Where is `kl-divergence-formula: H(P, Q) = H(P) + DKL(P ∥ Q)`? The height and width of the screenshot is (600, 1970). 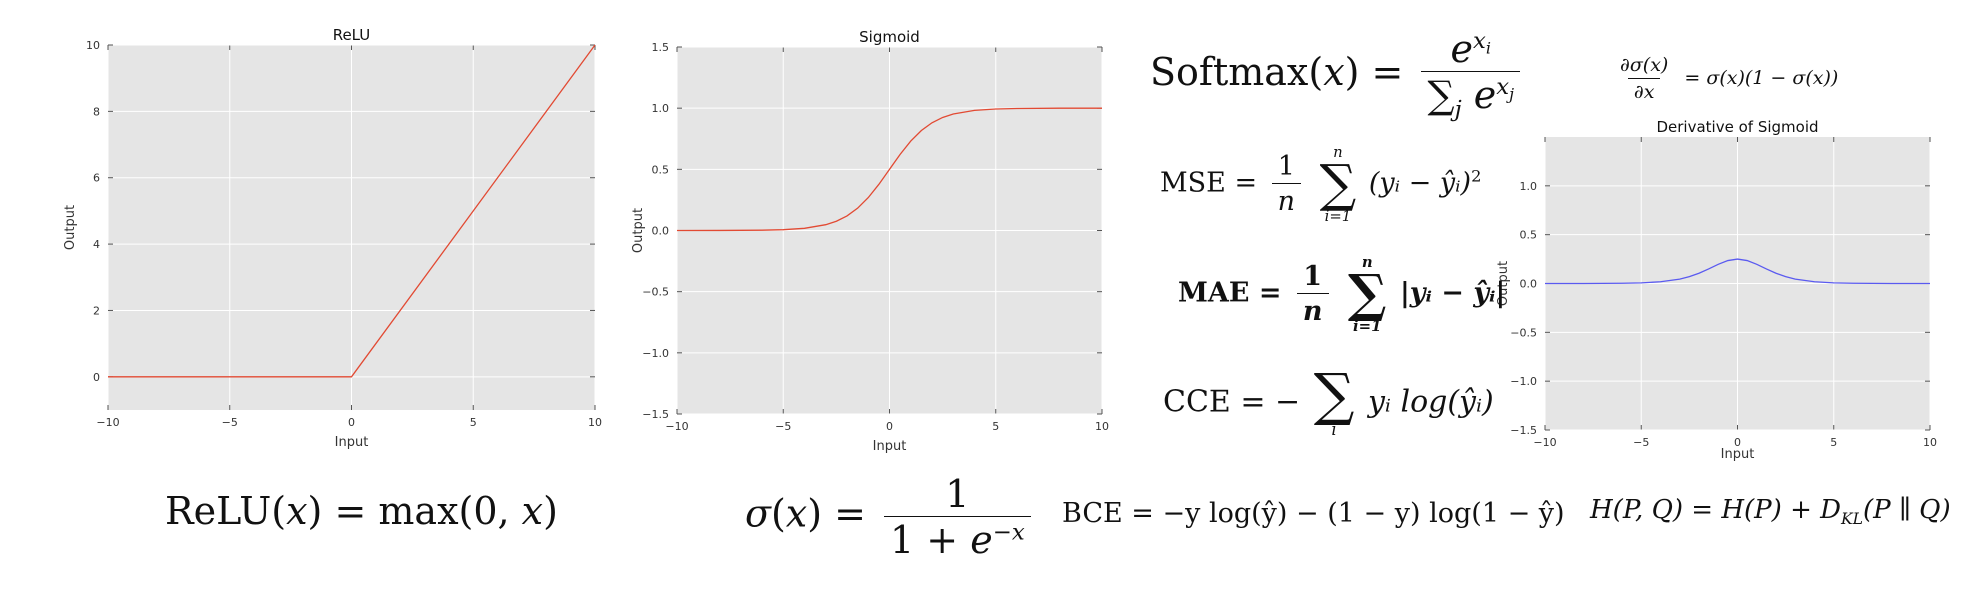
kl-divergence-formula: H(P, Q) = H(P) + DKL(P ∥ Q) is located at coordinates (1770, 512).